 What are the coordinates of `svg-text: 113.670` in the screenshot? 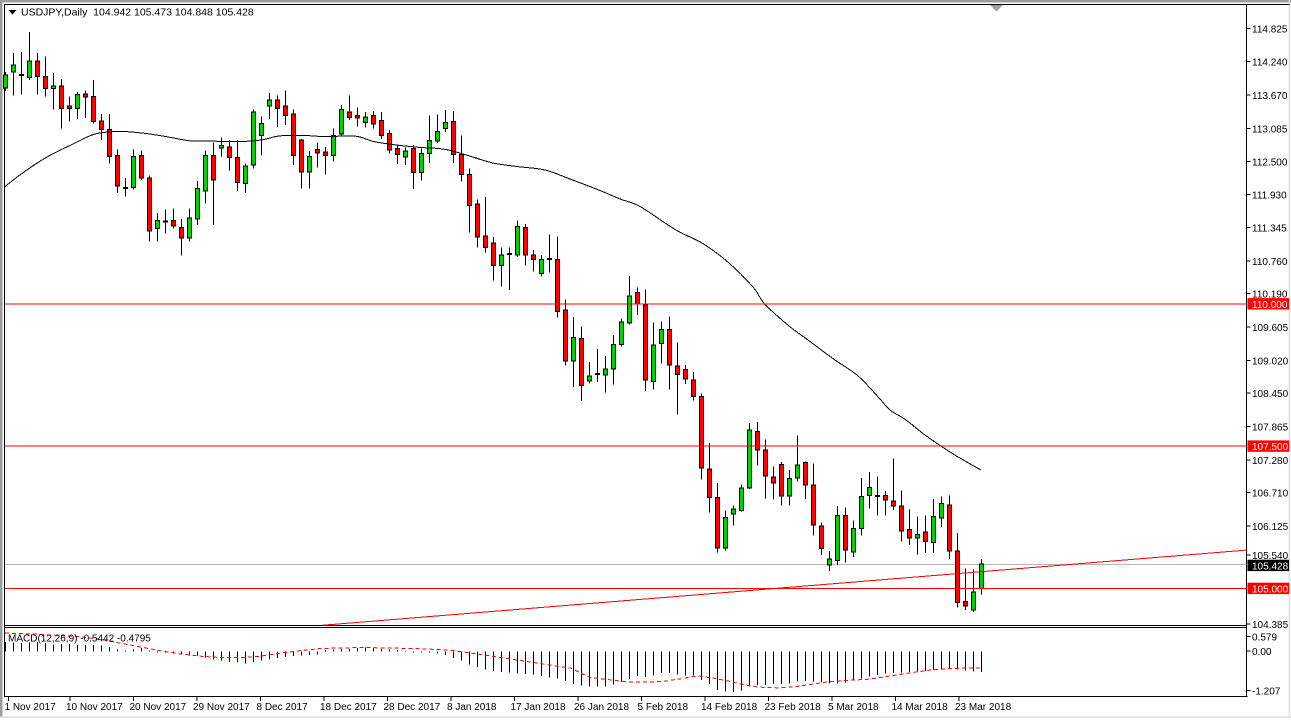 It's located at (1270, 96).